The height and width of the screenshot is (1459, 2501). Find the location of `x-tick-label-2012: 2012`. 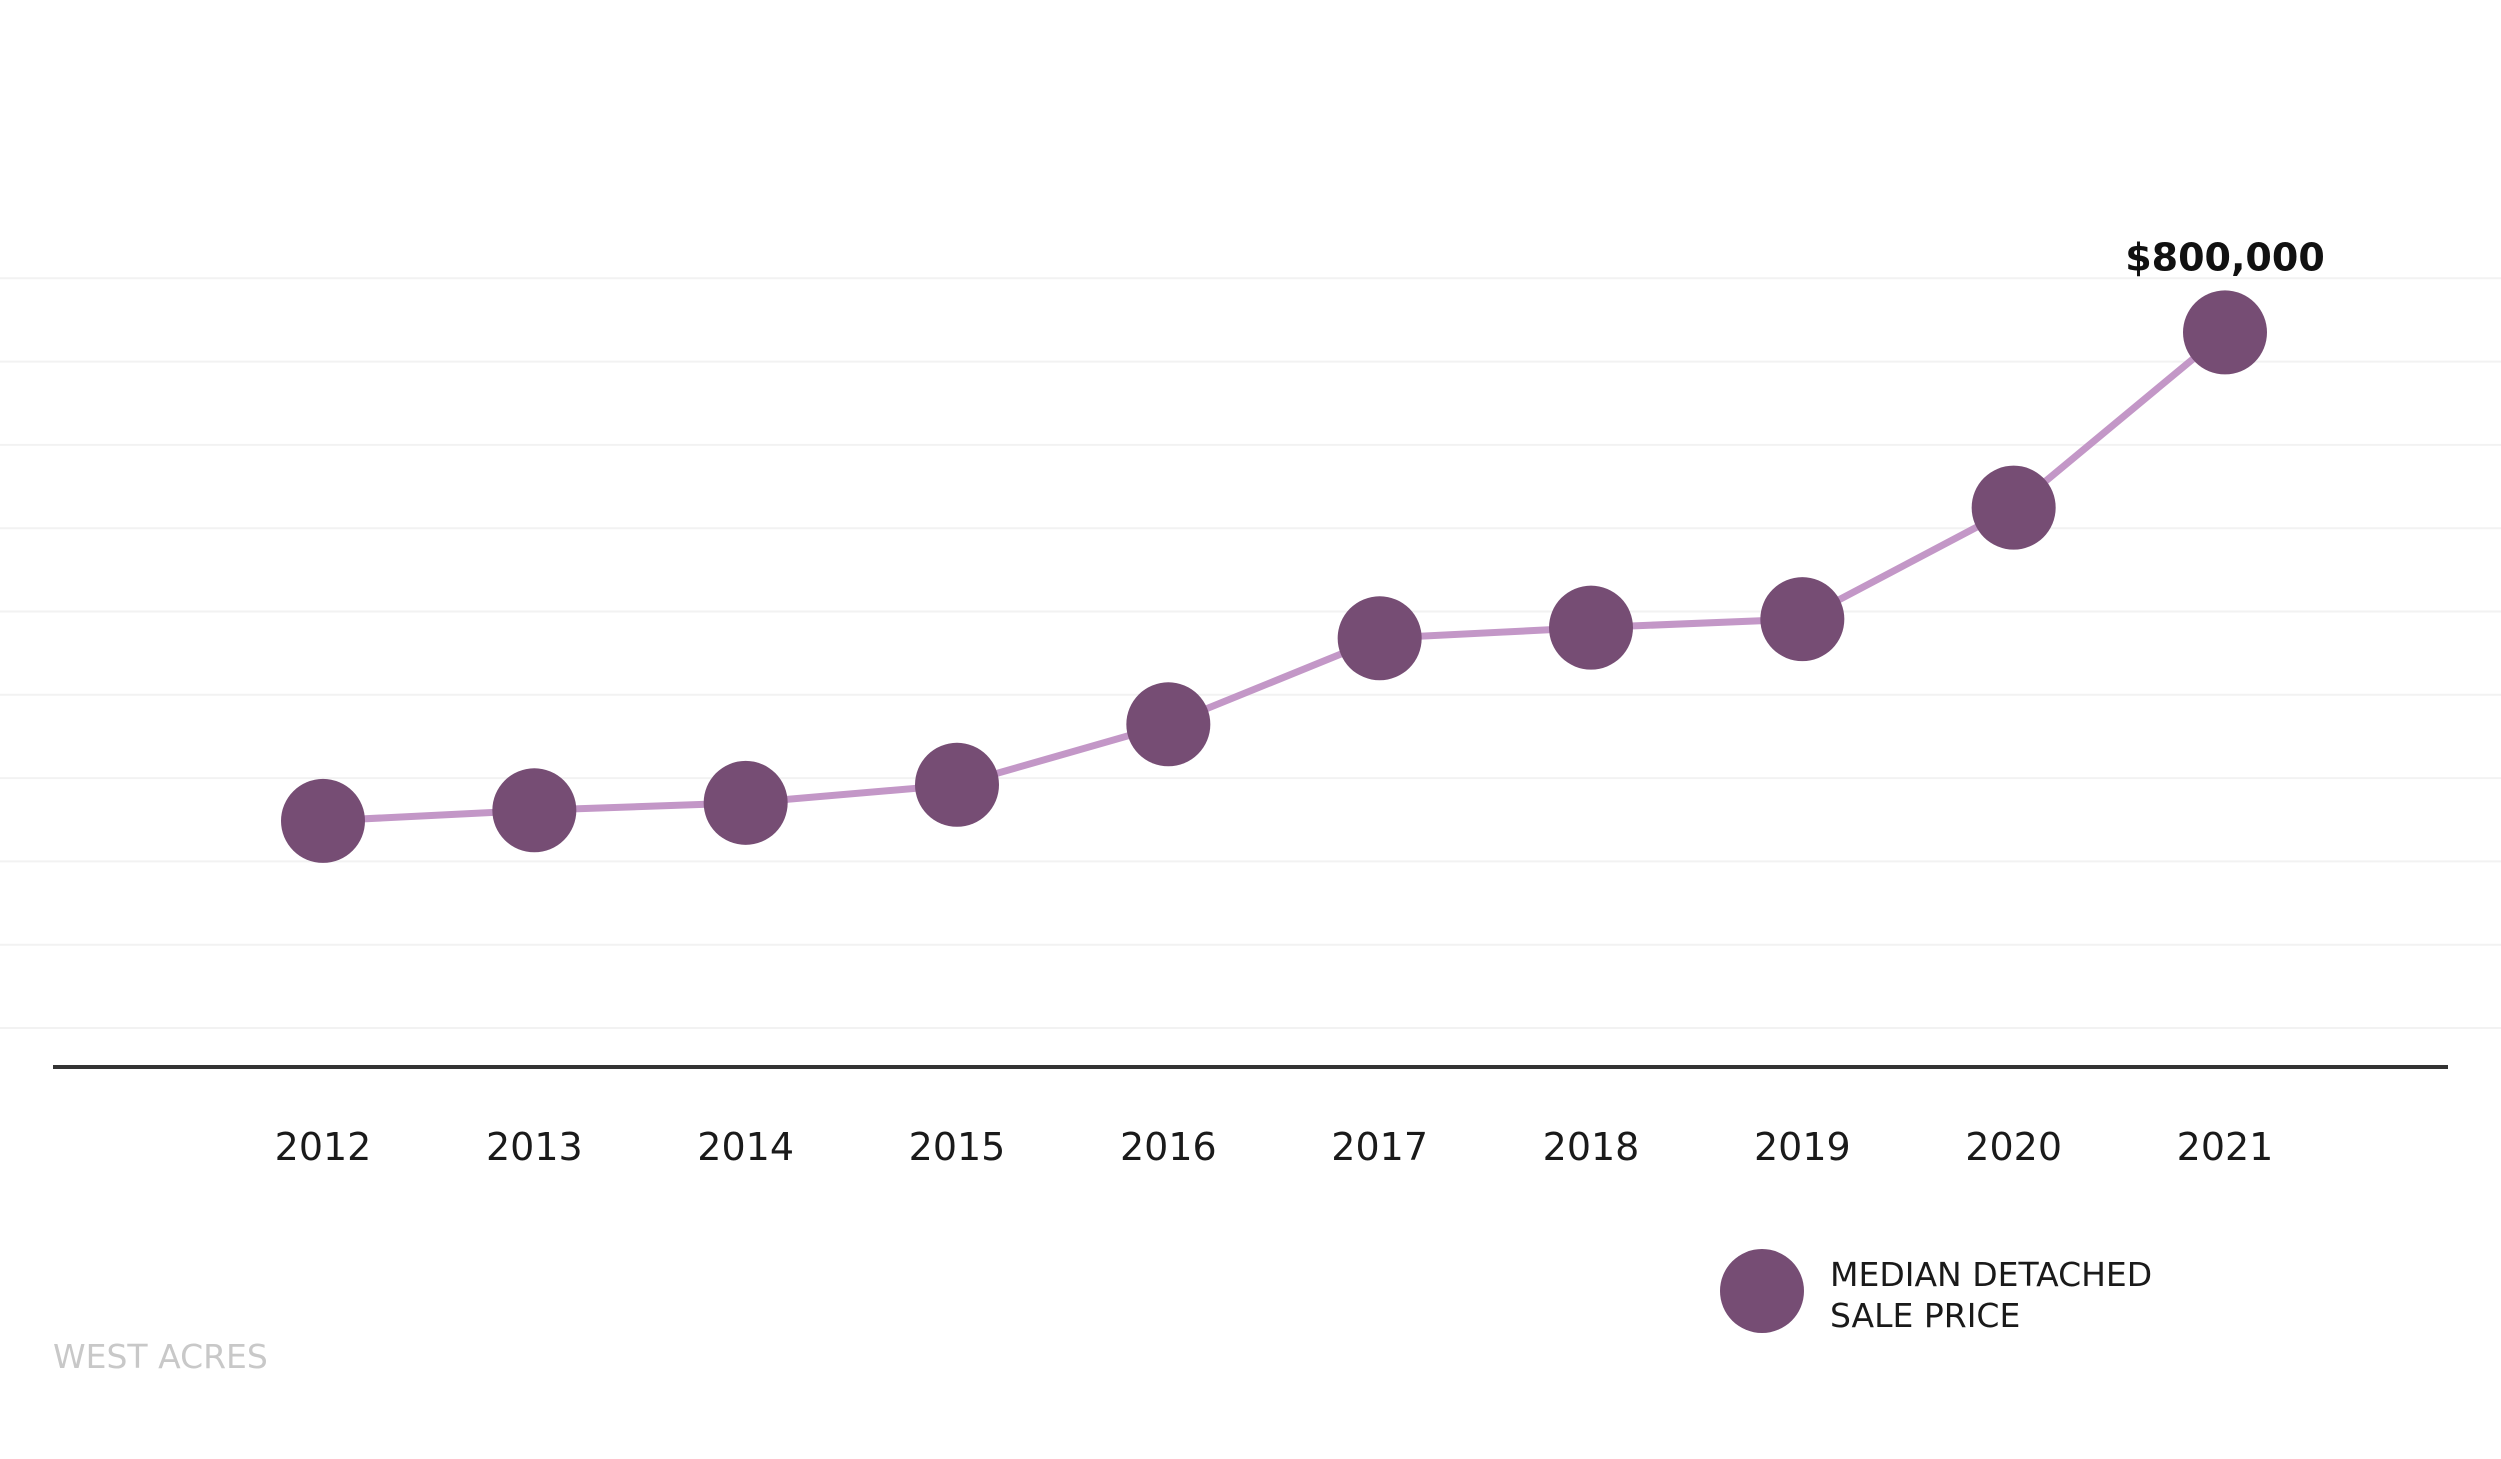

x-tick-label-2012: 2012 is located at coordinates (323, 1147).